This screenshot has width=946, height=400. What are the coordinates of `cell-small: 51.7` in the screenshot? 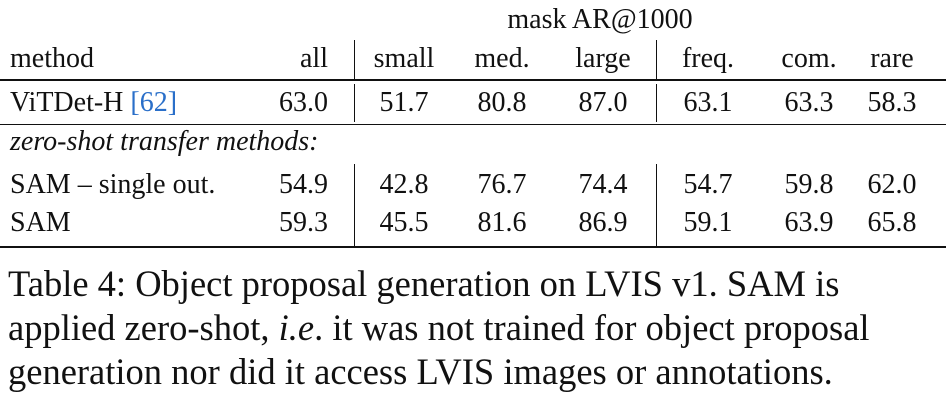 It's located at (404, 102).